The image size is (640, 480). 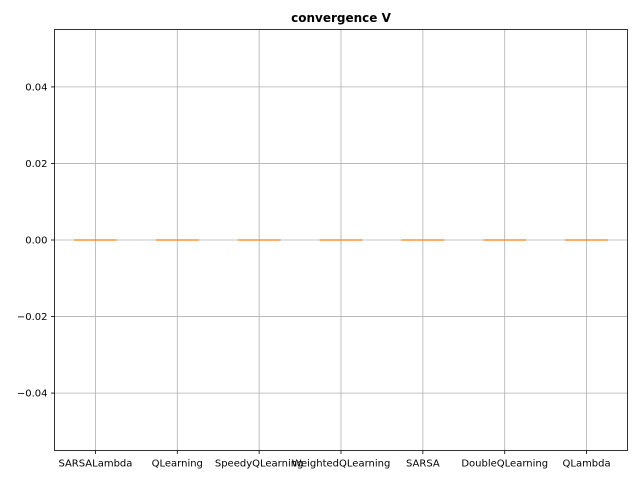 What do you see at coordinates (587, 464) in the screenshot?
I see `x-tick-label: QLambda` at bounding box center [587, 464].